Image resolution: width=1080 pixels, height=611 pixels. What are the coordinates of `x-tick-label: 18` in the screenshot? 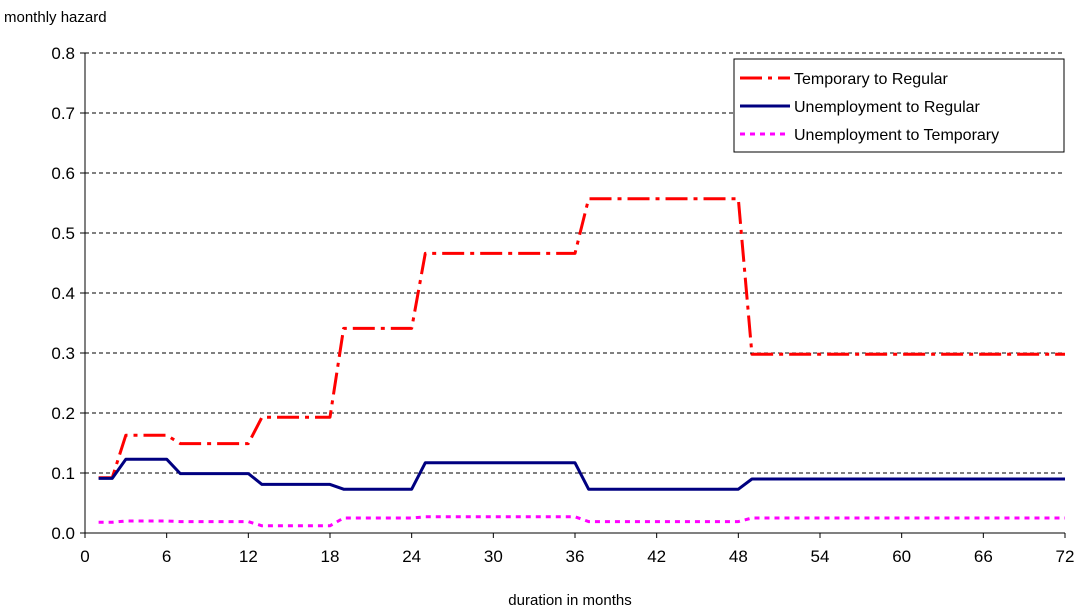 It's located at (330, 556).